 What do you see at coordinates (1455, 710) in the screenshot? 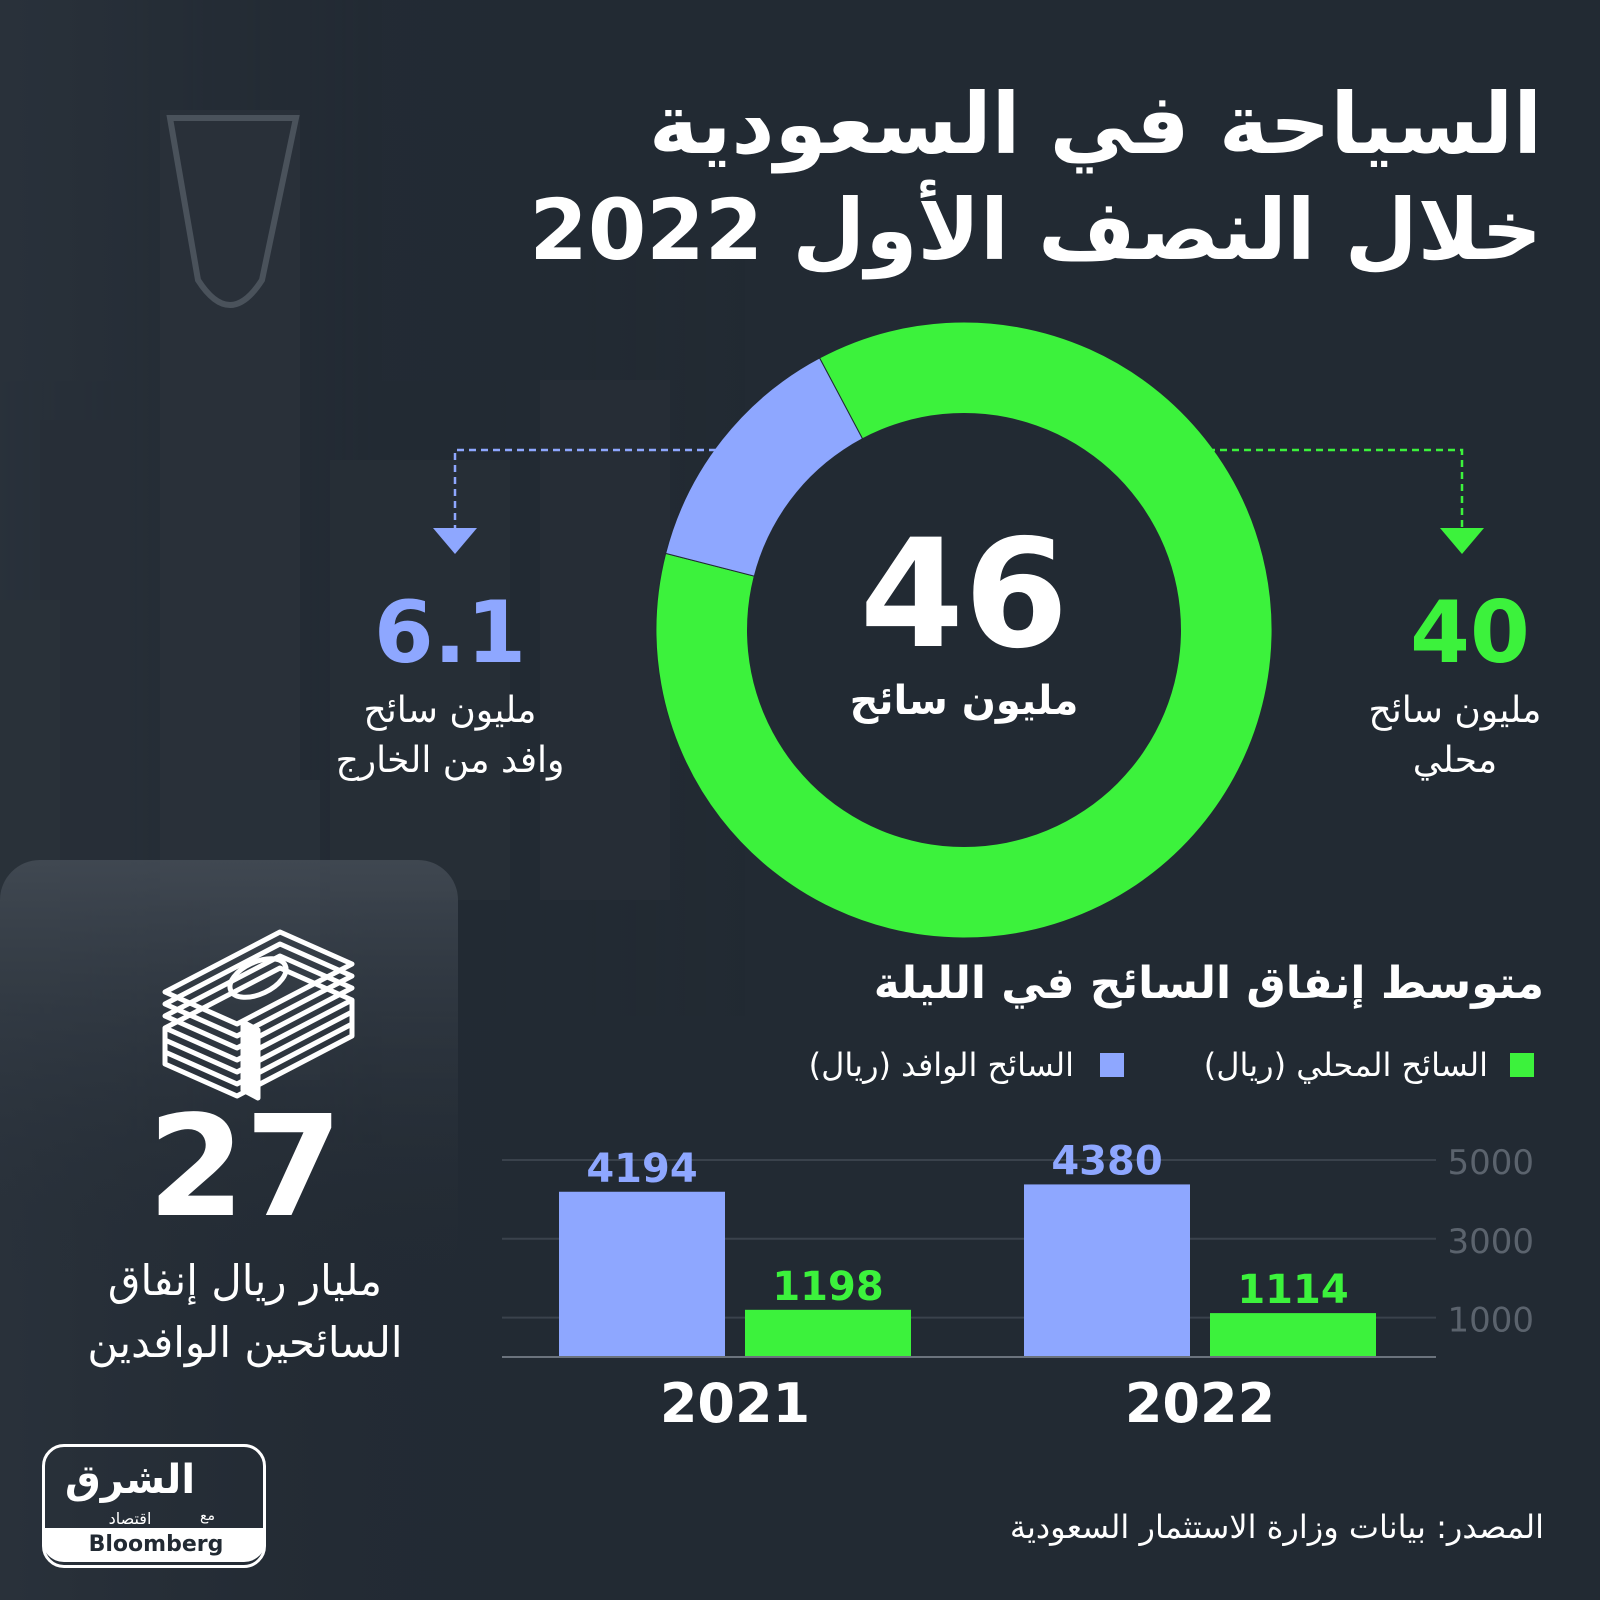
I see `local-label-line1: مليون سائح` at bounding box center [1455, 710].